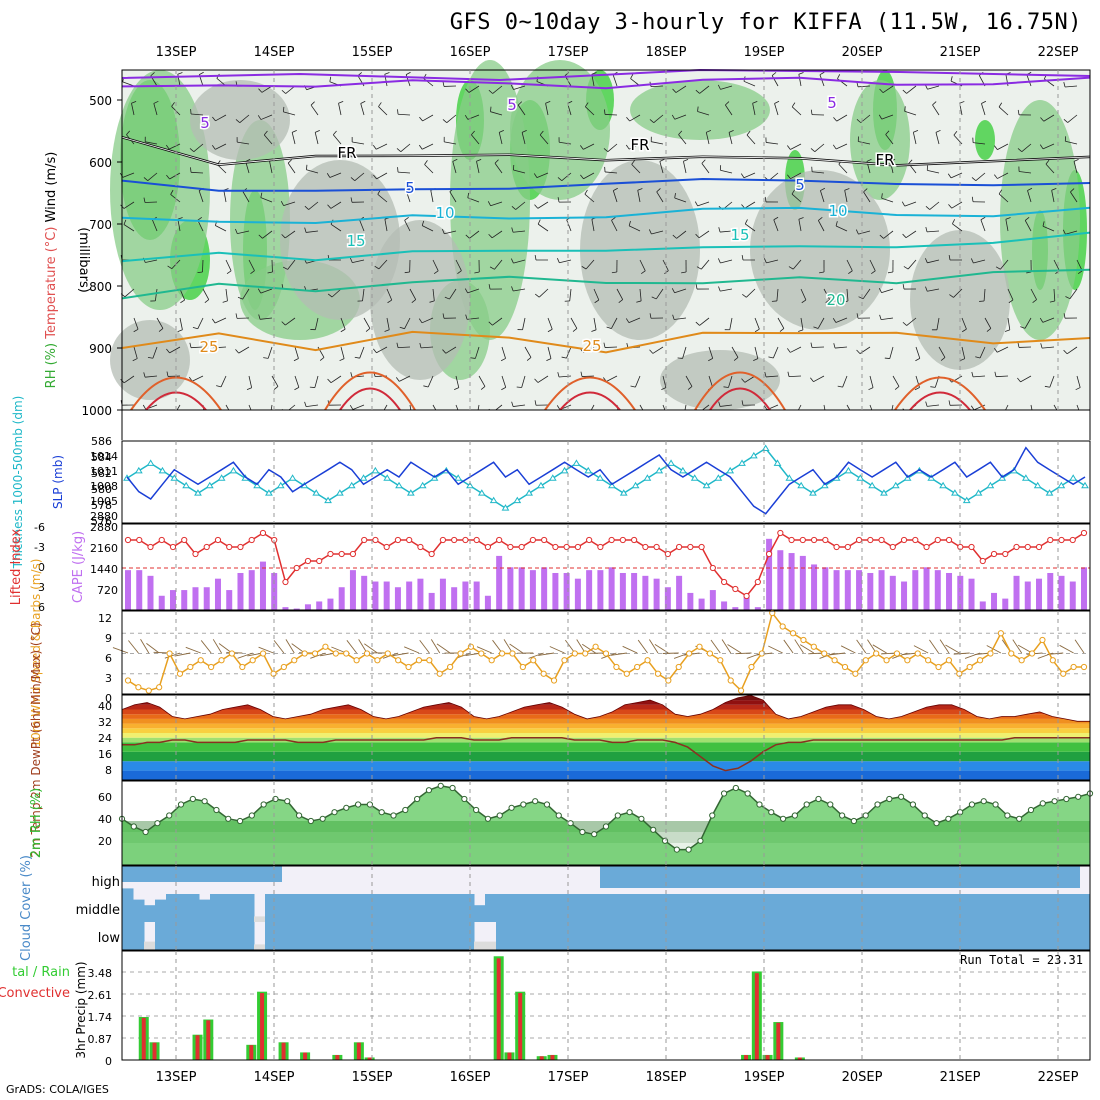  Describe the element at coordinates (756, 1016) in the screenshot. I see `precip-conv-bar` at that location.